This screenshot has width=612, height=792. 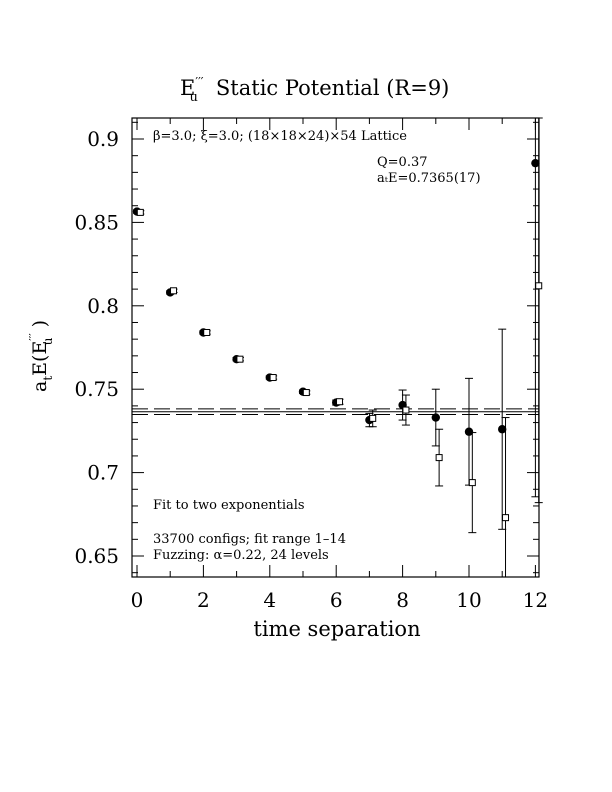 What do you see at coordinates (241, 555) in the screenshot?
I see `annotation-fuzzing: Fuzzing: α=0.22, 24 levels` at bounding box center [241, 555].